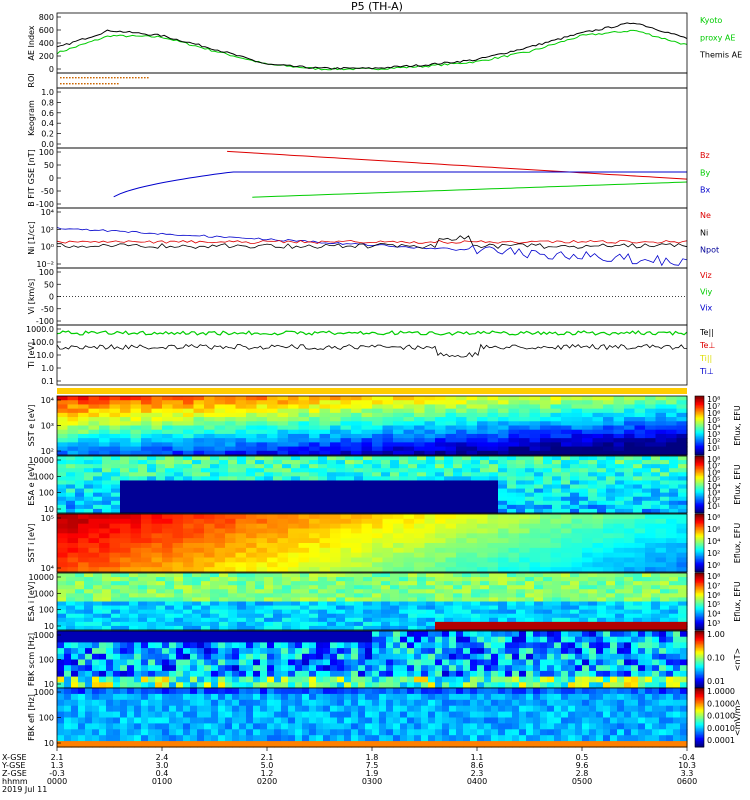 This screenshot has height=800, width=750. What do you see at coordinates (707, 345) in the screenshot?
I see `legend-entry: Te⊥` at bounding box center [707, 345].